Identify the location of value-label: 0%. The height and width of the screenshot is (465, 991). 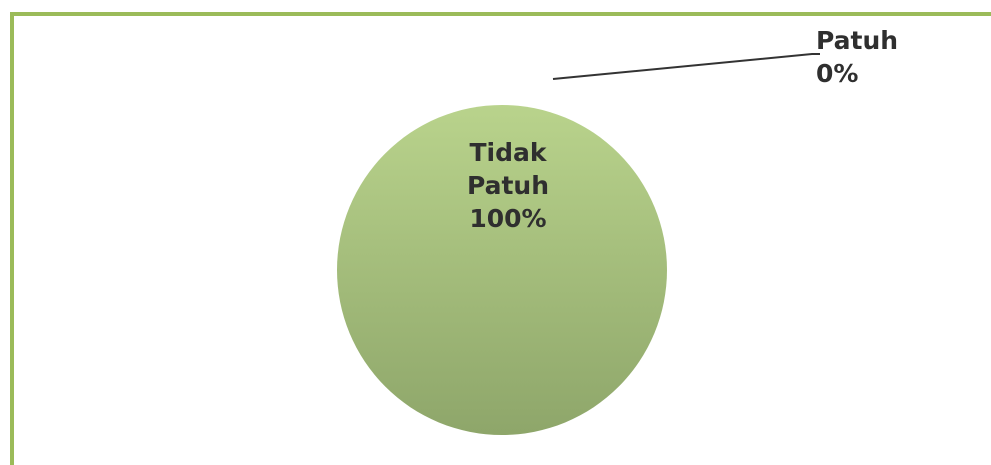
(837, 73).